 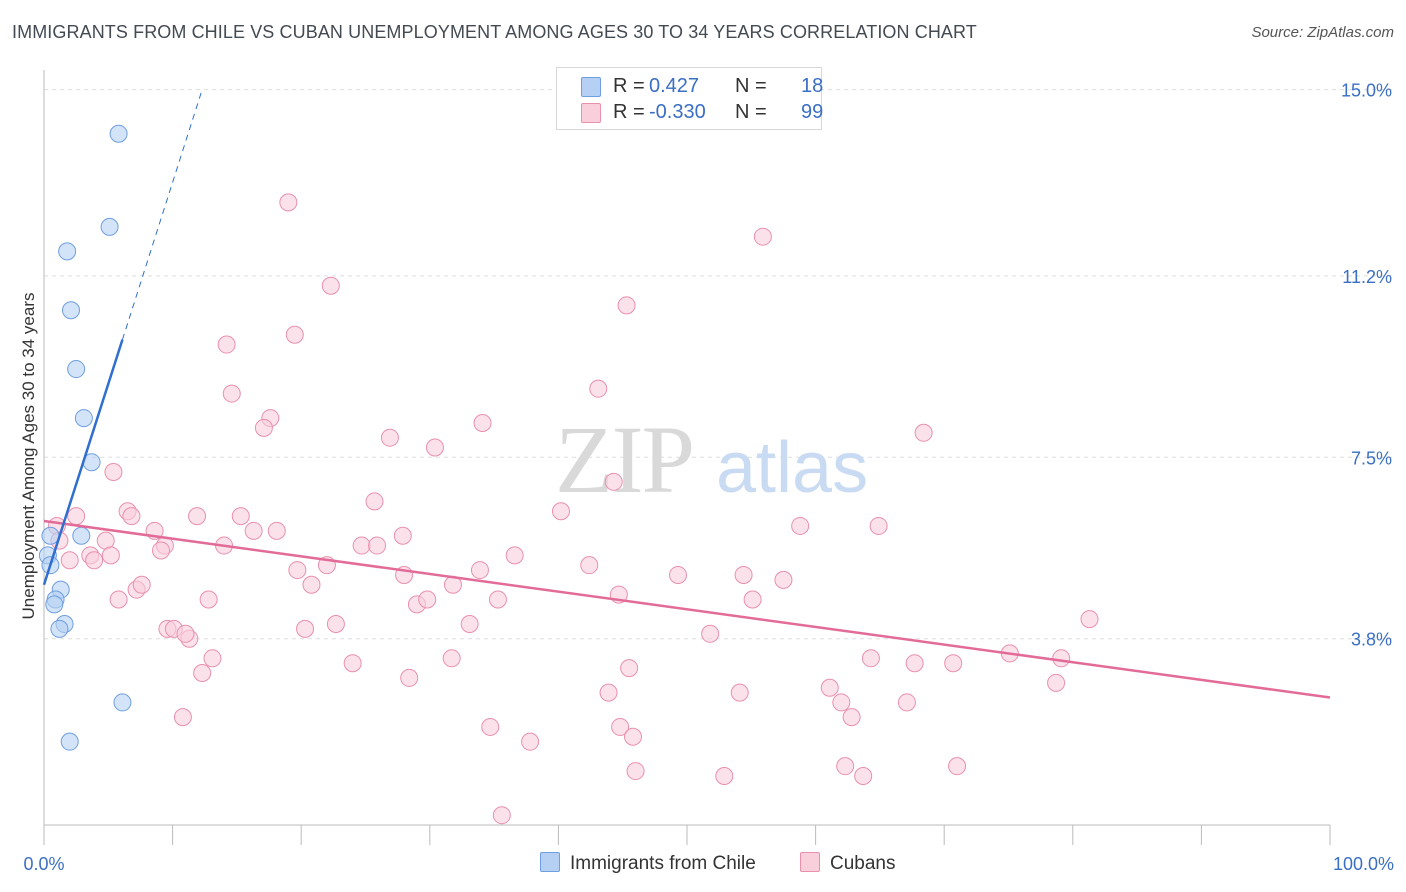 What do you see at coordinates (43, 864) in the screenshot?
I see `x-tick-label: 0.0%` at bounding box center [43, 864].